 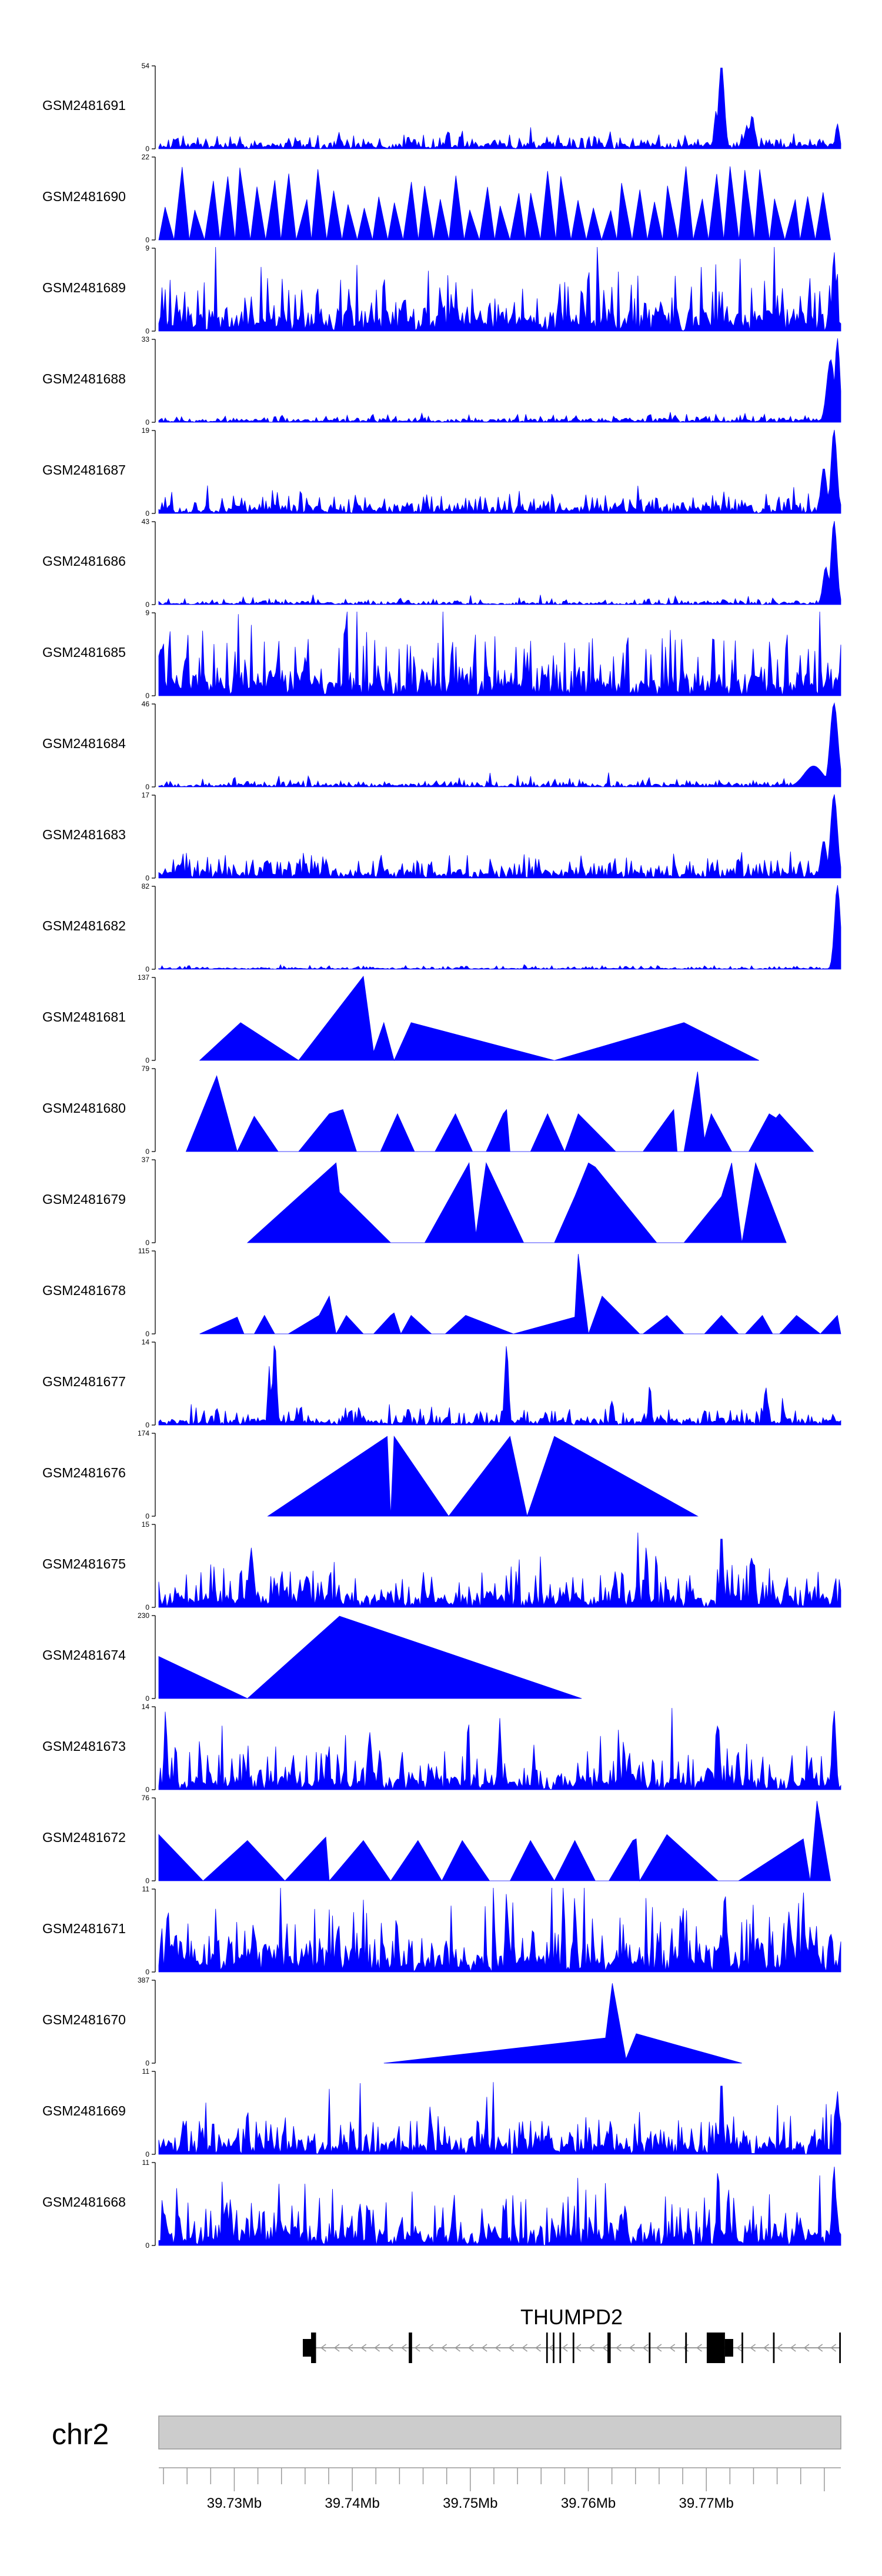 I want to click on track-label: GSM2481690, so click(x=84, y=196).